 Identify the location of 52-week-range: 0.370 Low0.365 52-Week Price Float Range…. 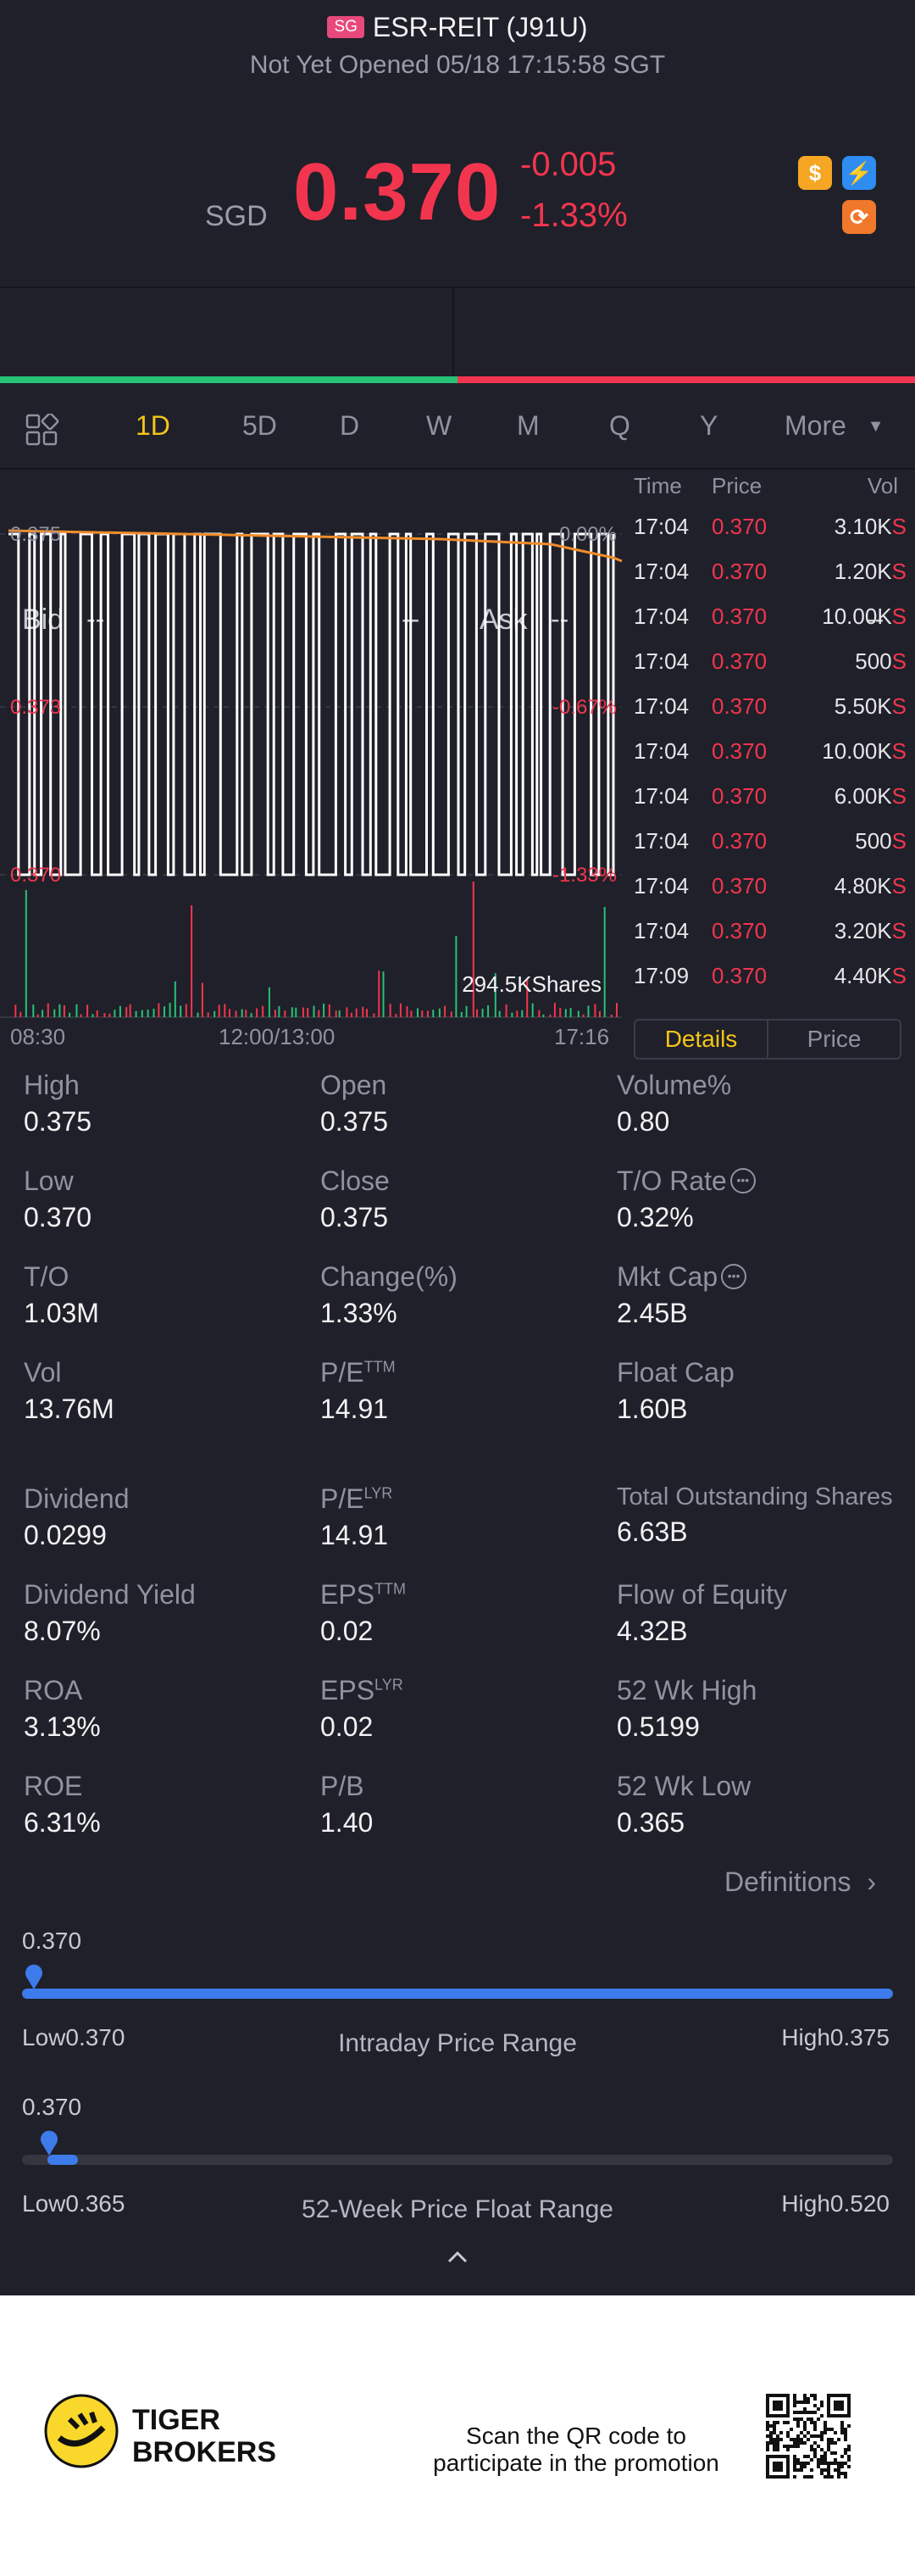
(457, 2158).